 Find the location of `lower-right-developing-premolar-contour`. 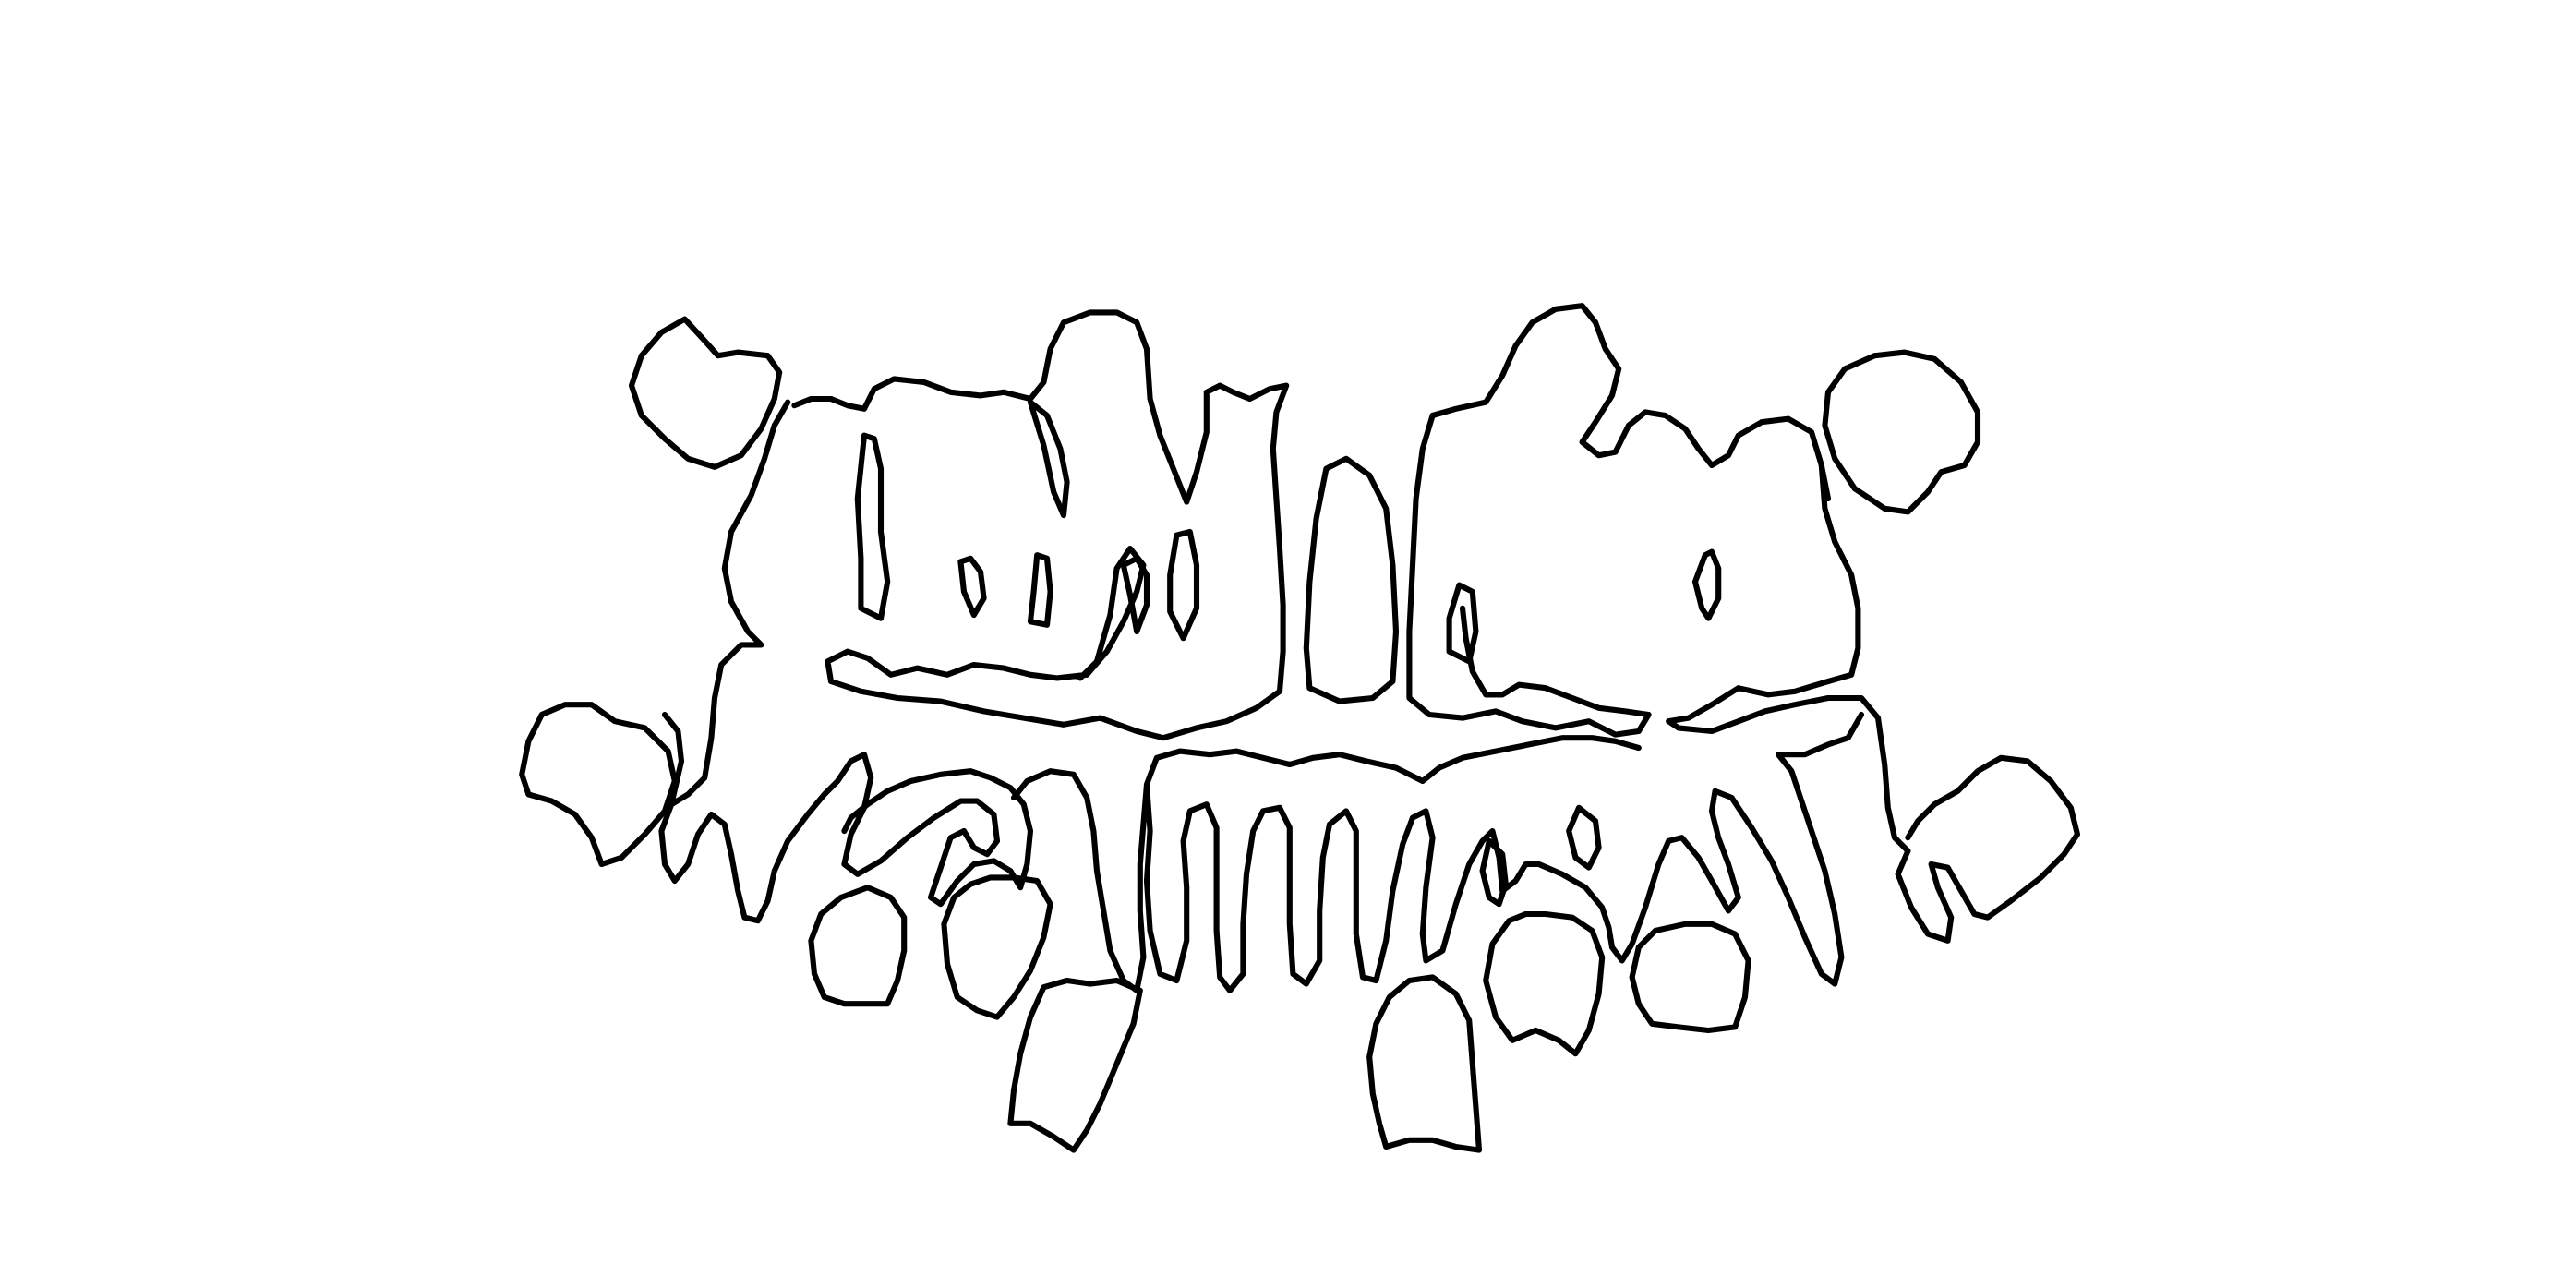

lower-right-developing-premolar-contour is located at coordinates (1690, 977).